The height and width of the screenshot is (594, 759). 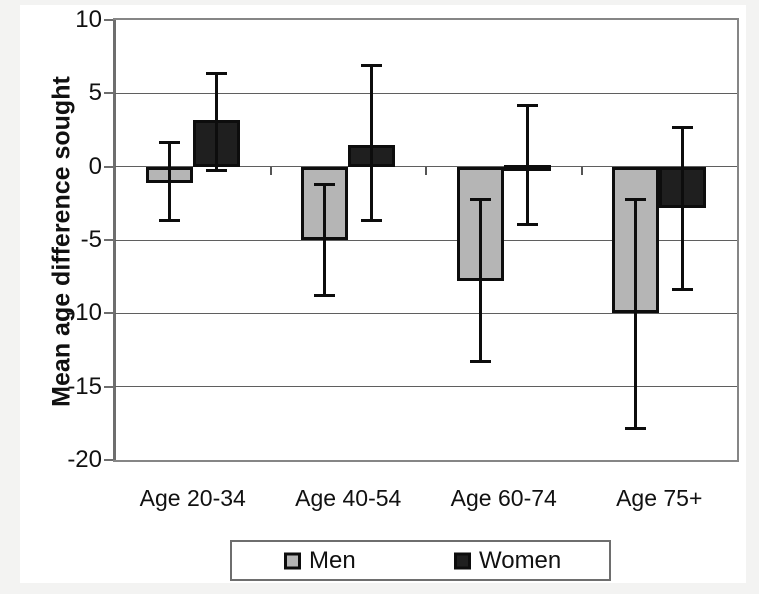 I want to click on error-bar-men-2-cap-top, so click(x=480, y=199).